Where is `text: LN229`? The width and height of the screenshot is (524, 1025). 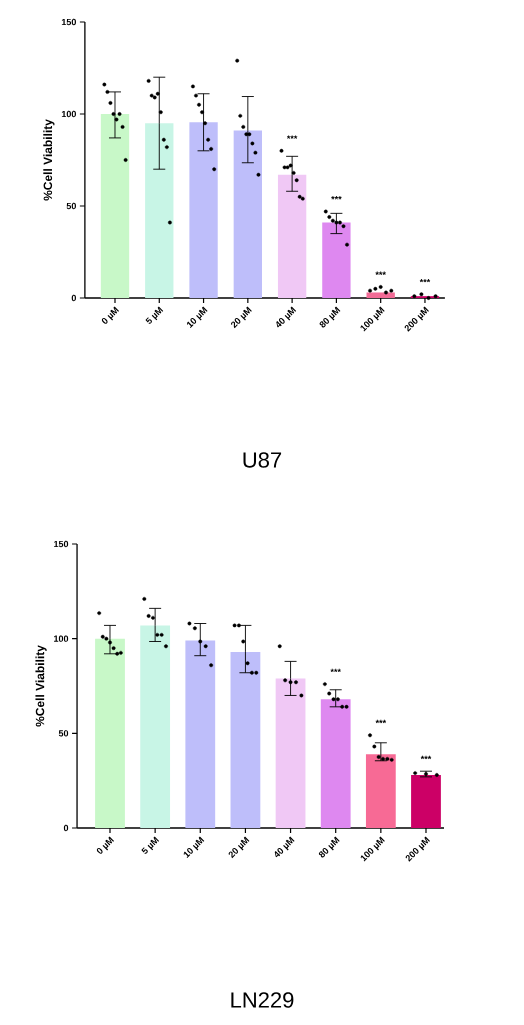 text: LN229 is located at coordinates (262, 1000).